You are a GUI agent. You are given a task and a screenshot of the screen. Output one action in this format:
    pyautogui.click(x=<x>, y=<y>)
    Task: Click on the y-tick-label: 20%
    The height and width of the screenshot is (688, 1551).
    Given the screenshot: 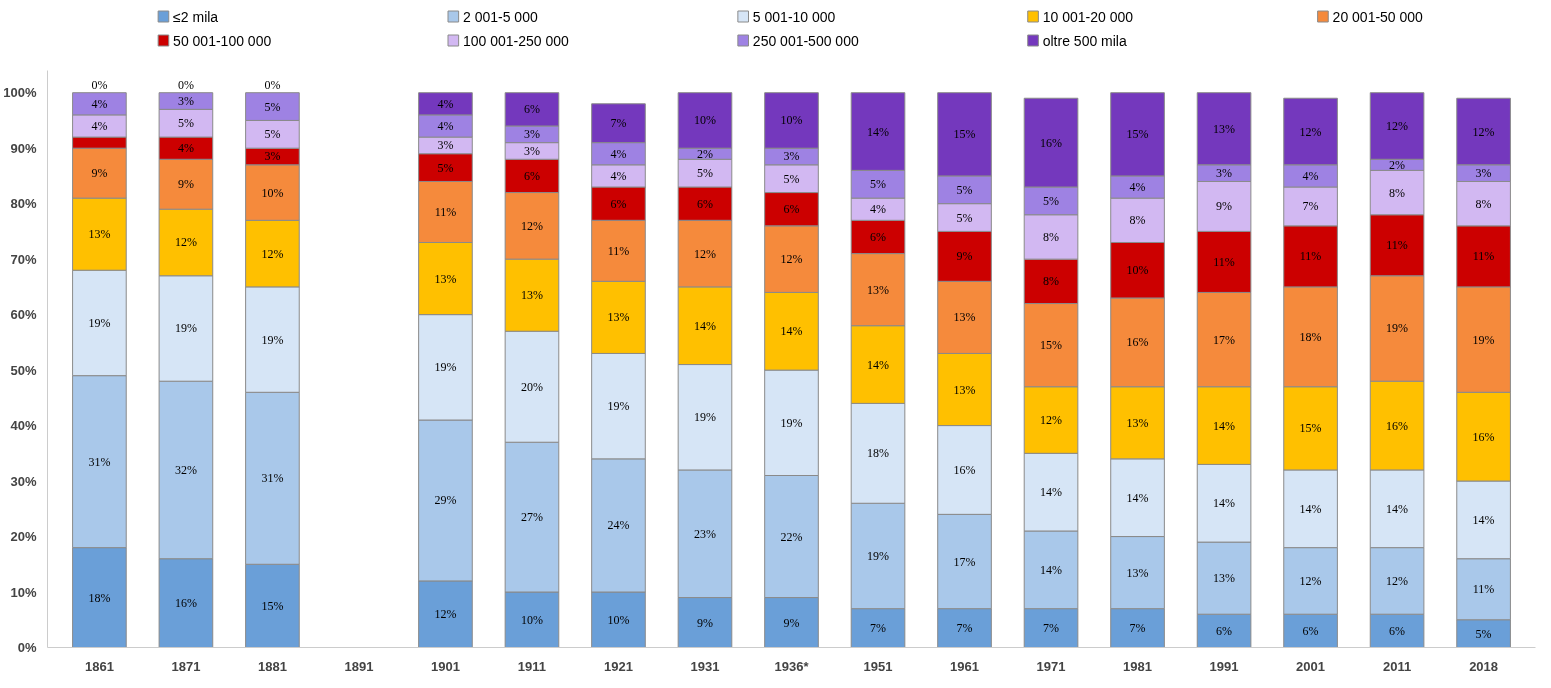 What is the action you would take?
    pyautogui.click(x=23, y=537)
    